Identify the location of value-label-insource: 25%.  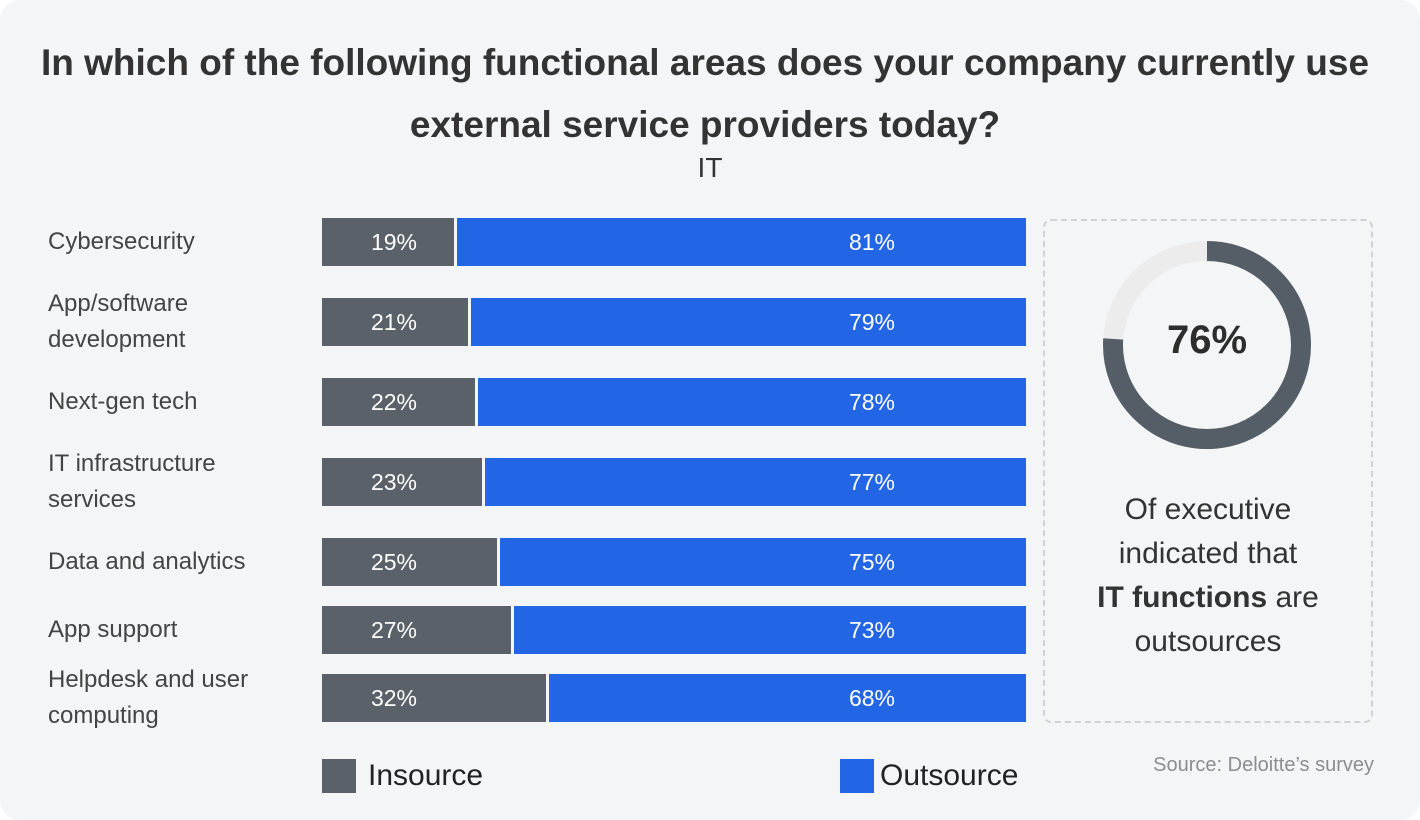
(394, 562).